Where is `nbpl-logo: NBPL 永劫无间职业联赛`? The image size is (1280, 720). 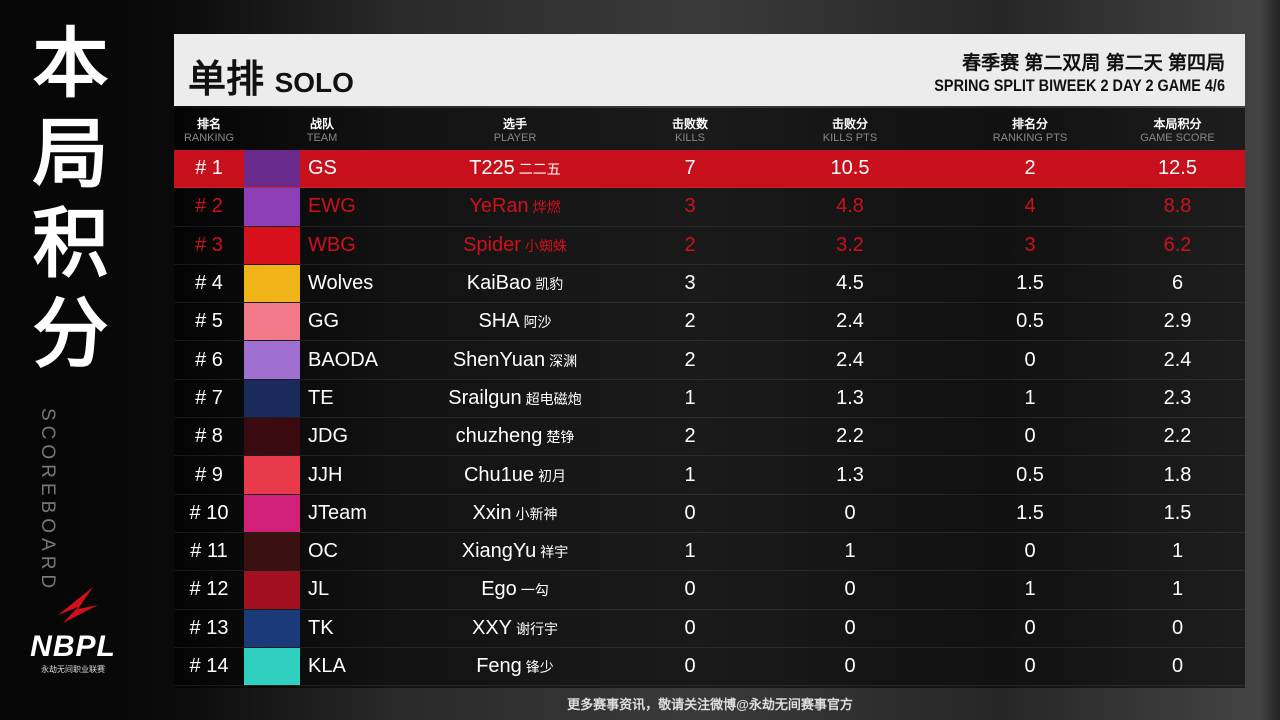
nbpl-logo: NBPL 永劫无间职业联赛 is located at coordinates (73, 630).